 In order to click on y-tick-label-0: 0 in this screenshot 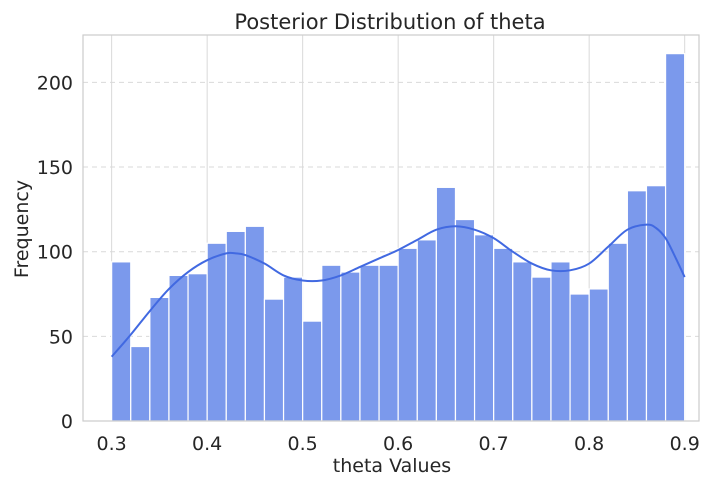, I will do `click(67, 422)`.